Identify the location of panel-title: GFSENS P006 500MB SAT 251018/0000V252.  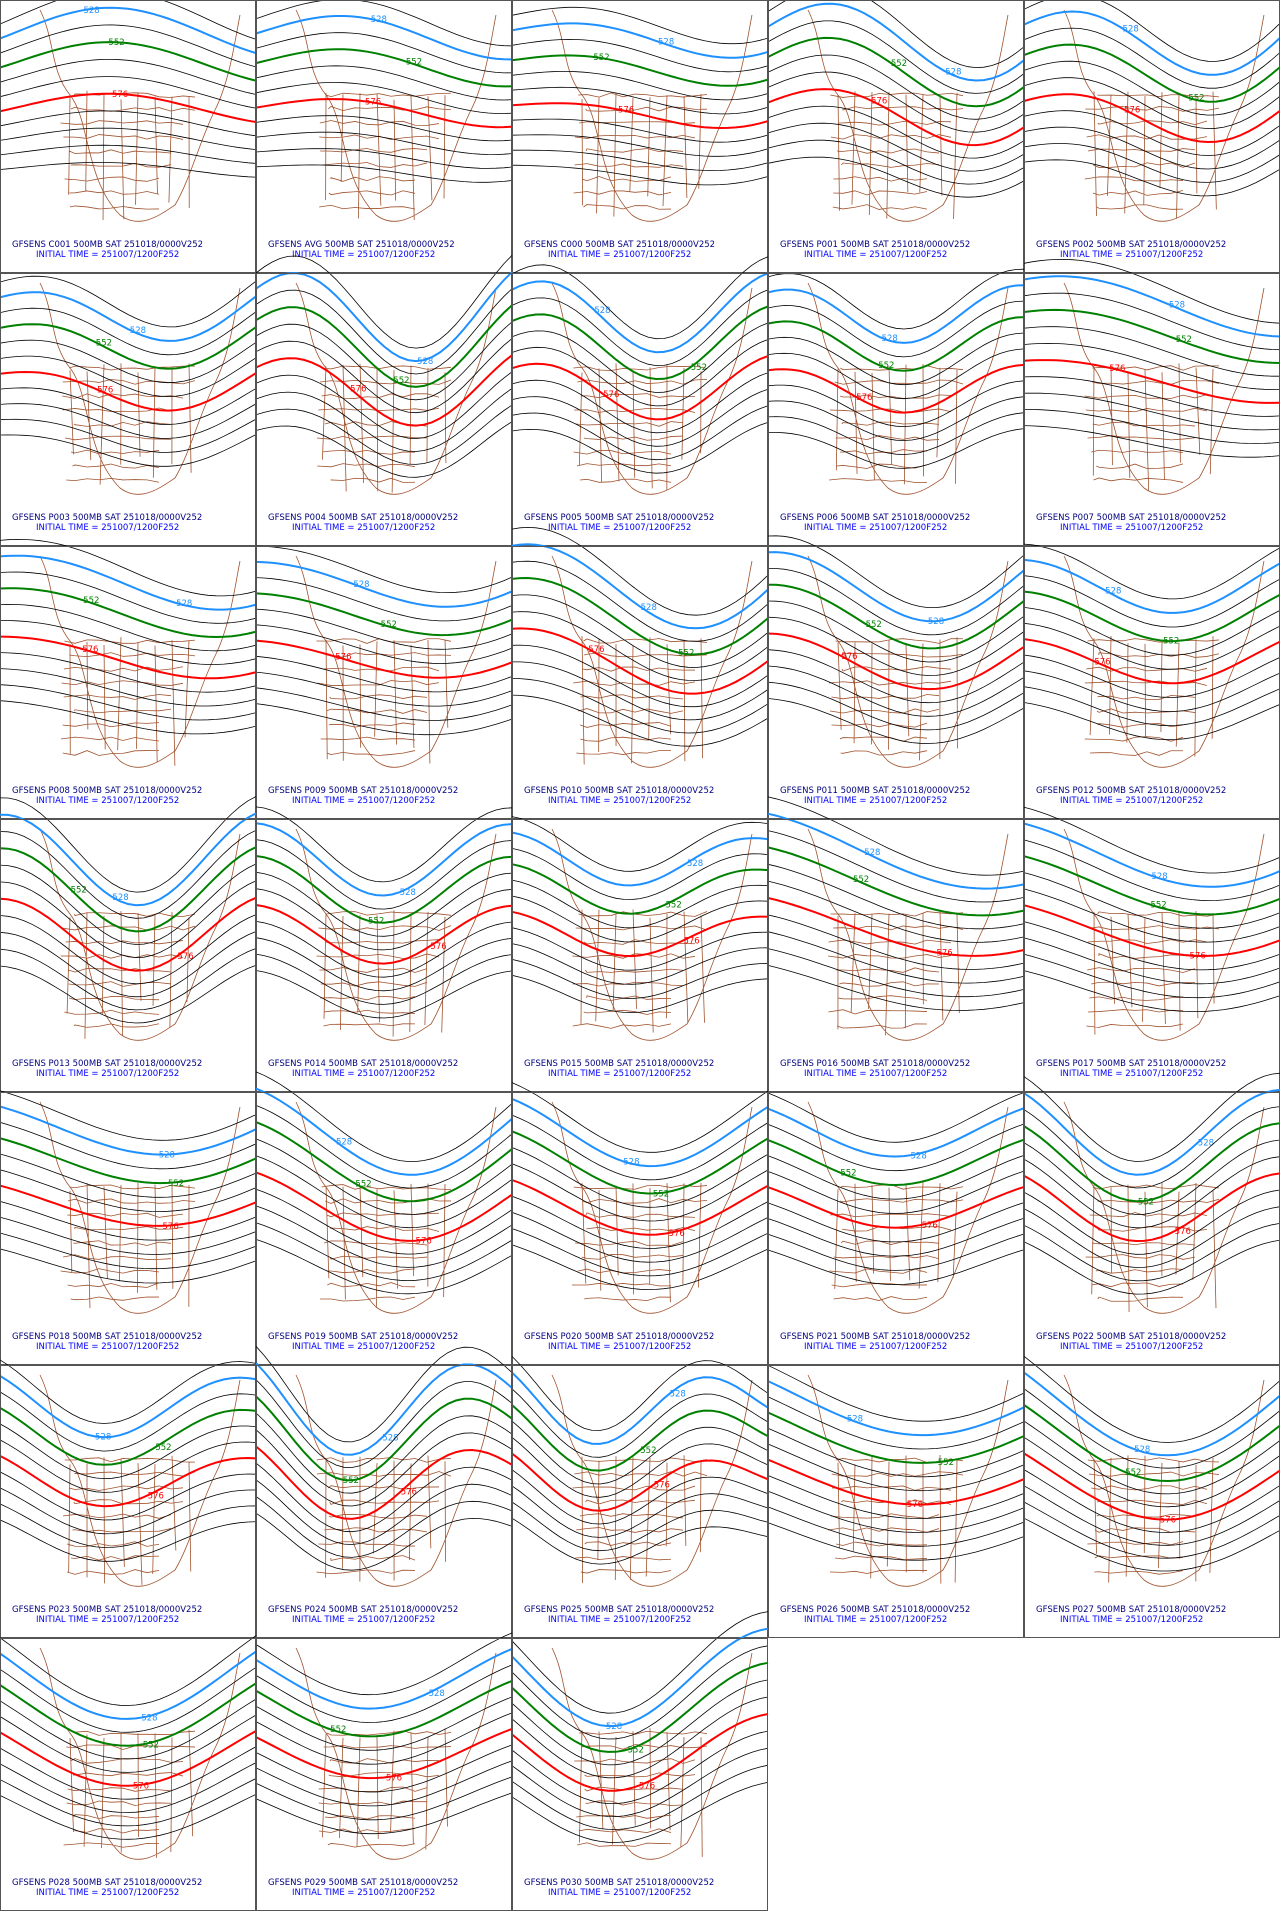
(875, 518).